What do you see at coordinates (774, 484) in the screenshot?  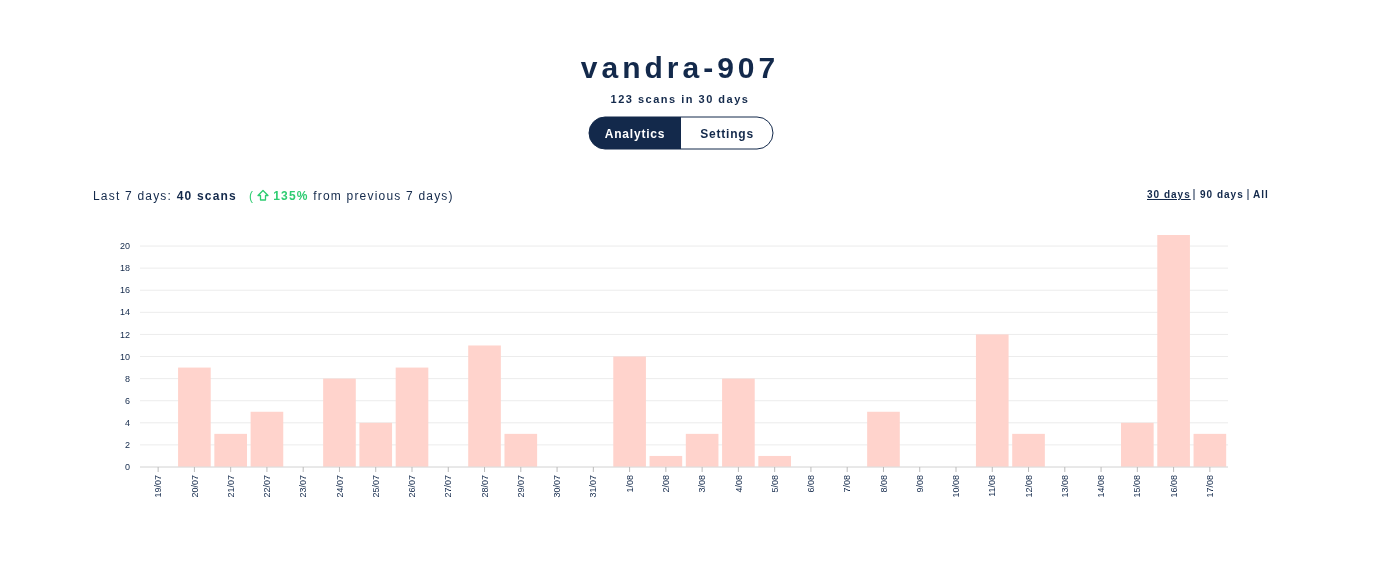 I see `x-tick-label: 5/08` at bounding box center [774, 484].